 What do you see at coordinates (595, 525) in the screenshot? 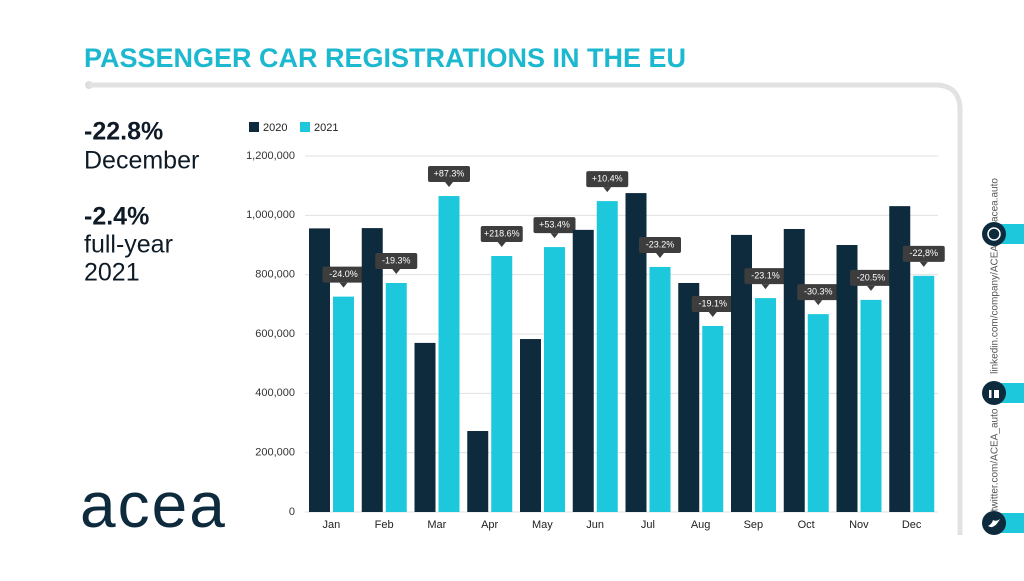
I see `x-tick-label: Jun` at bounding box center [595, 525].